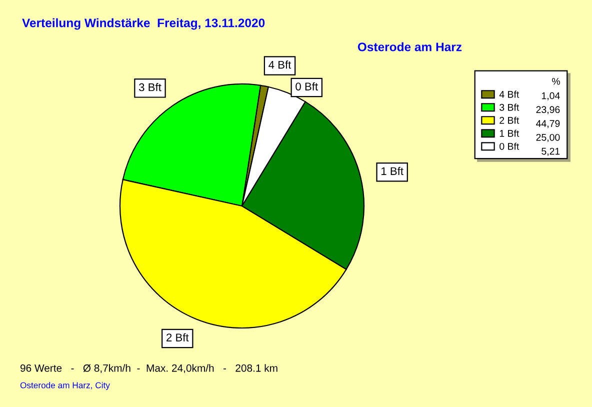  Describe the element at coordinates (548, 124) in the screenshot. I see `data-label: 44,79` at that location.